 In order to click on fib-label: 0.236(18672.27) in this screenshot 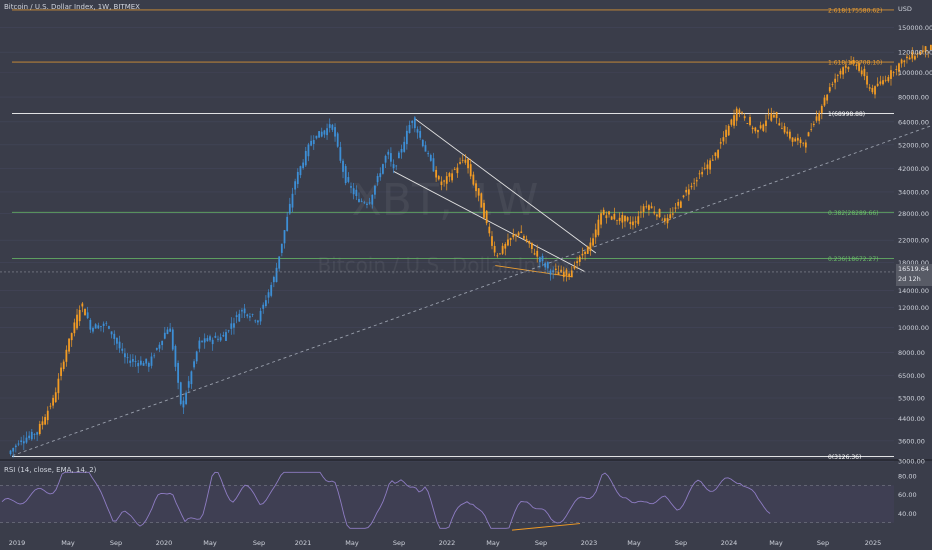, I will do `click(853, 259)`.